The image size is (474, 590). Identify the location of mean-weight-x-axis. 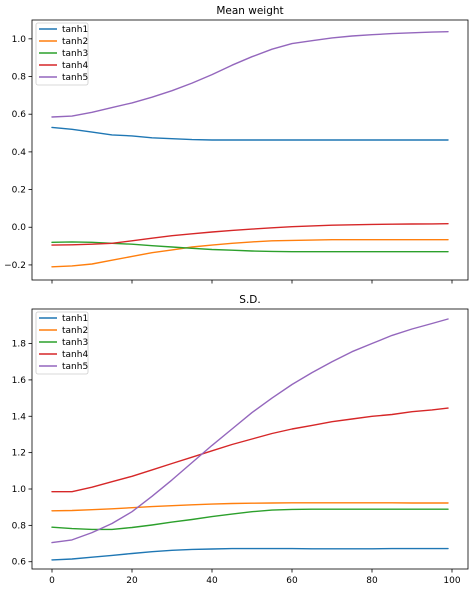
(252, 282).